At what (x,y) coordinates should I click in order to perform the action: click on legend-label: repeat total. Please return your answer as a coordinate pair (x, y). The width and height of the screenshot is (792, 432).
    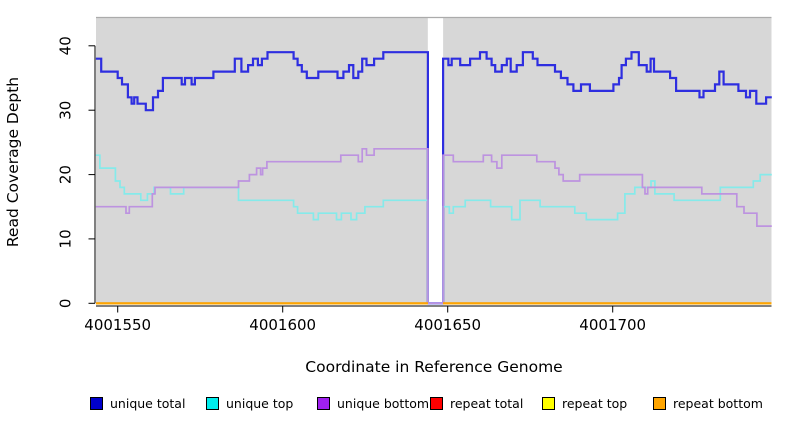
    Looking at the image, I should click on (487, 403).